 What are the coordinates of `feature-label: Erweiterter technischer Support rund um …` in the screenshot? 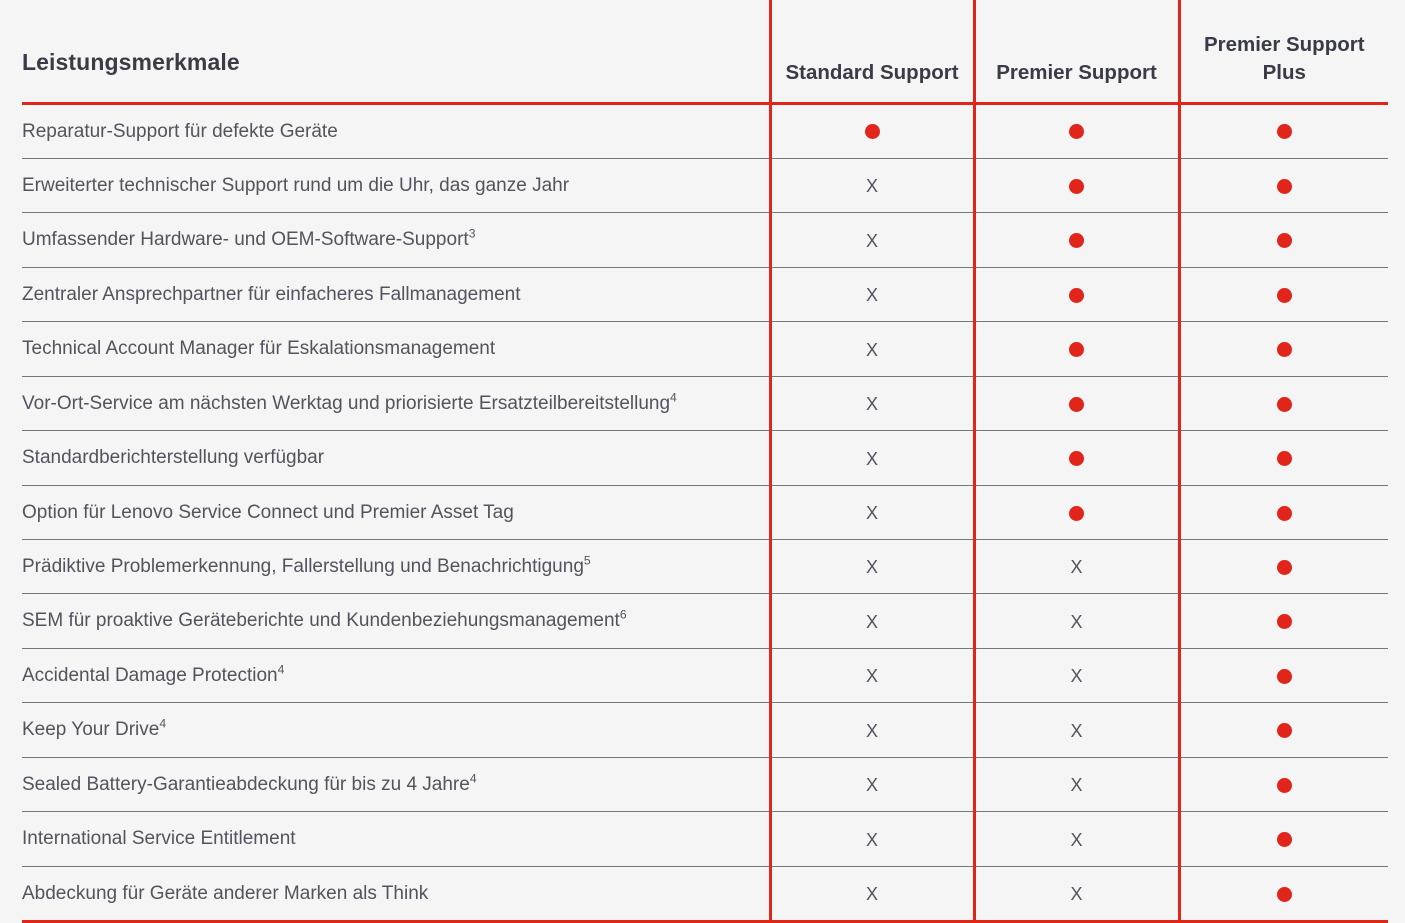 It's located at (396, 186).